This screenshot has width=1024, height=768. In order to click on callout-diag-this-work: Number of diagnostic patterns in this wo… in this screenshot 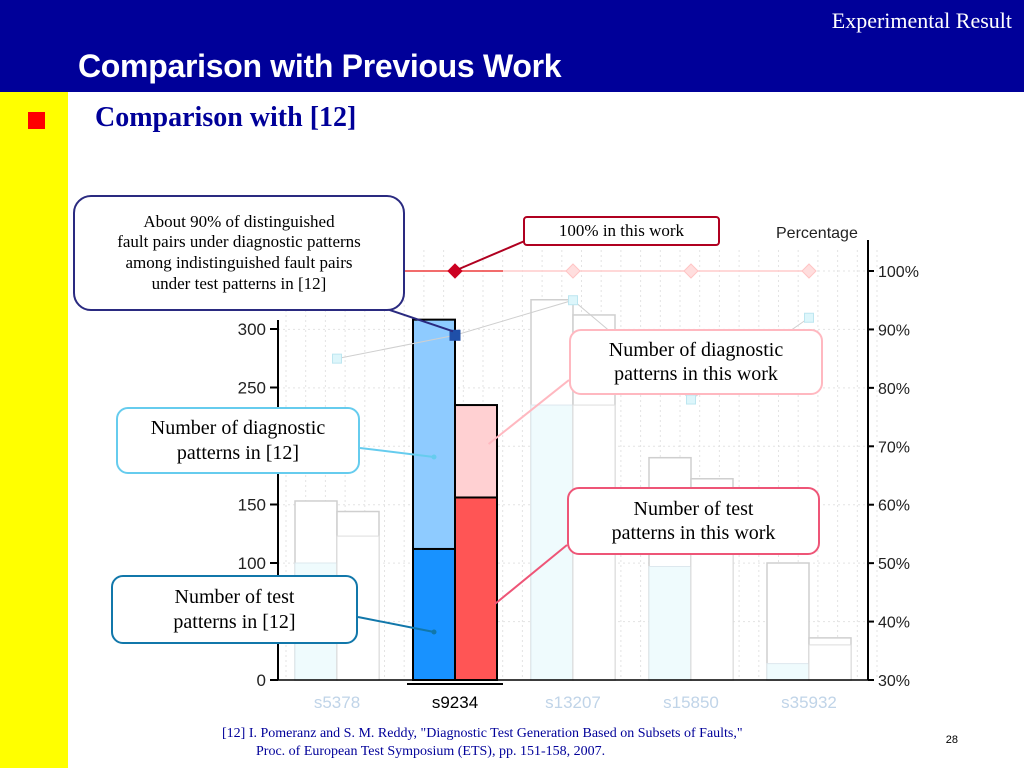, I will do `click(696, 362)`.